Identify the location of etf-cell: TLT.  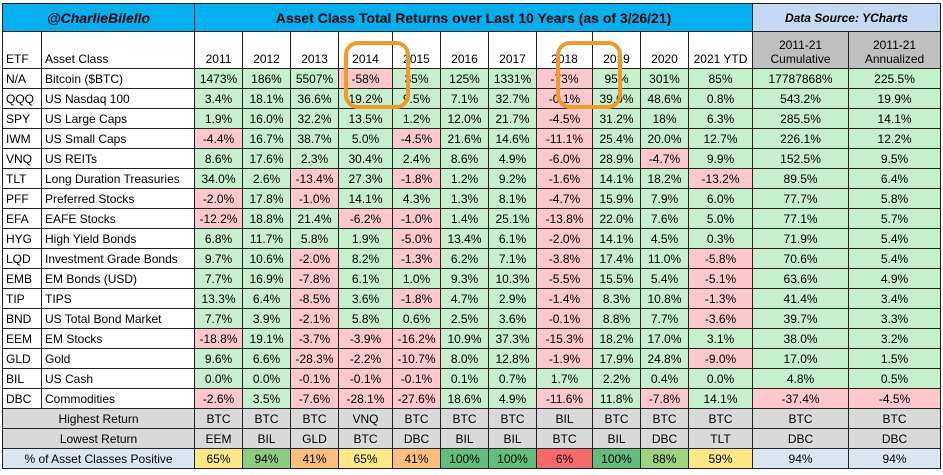
(22, 178).